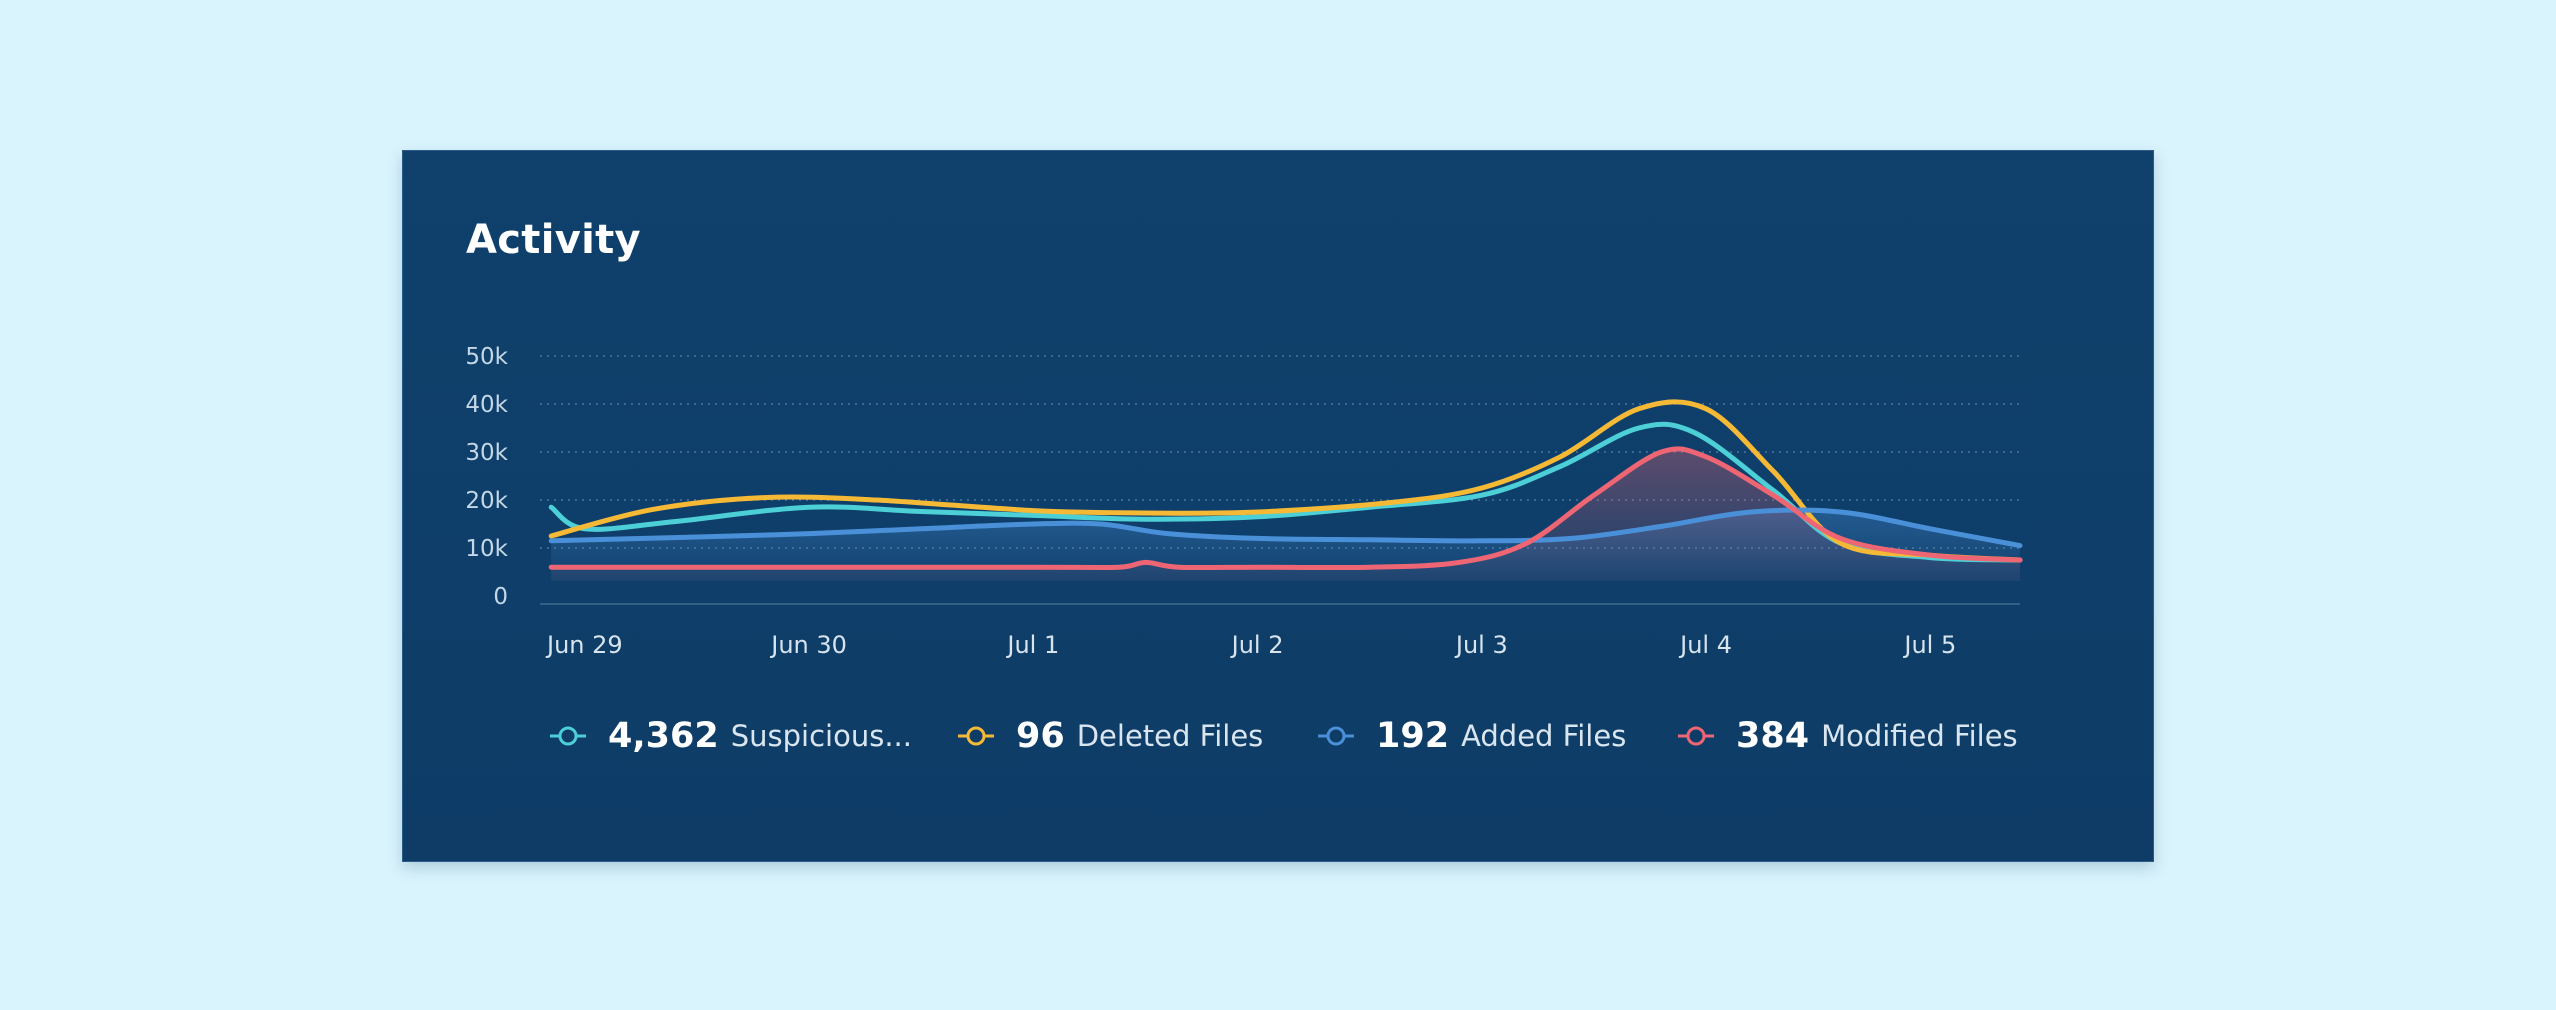 This screenshot has height=1010, width=2556. What do you see at coordinates (1040, 736) in the screenshot?
I see `legend-count: 96` at bounding box center [1040, 736].